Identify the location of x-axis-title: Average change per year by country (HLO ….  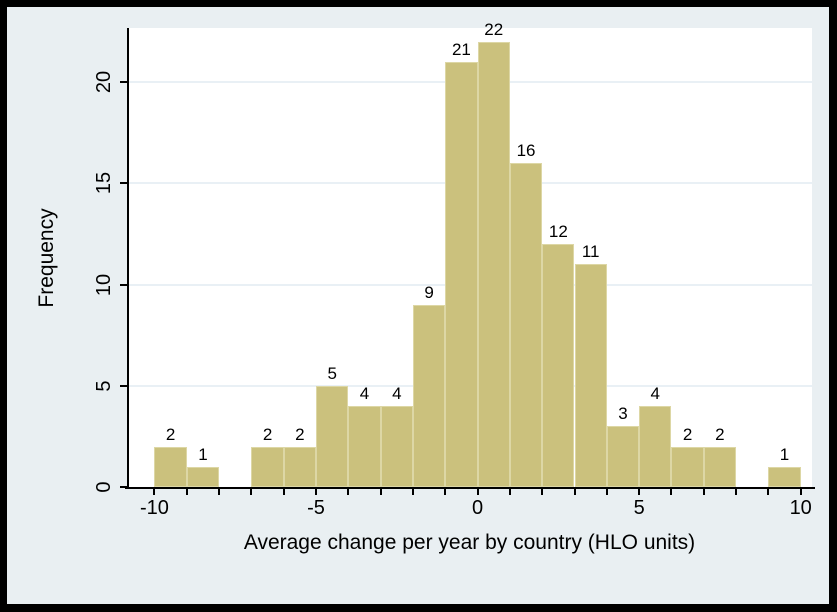
(469, 542).